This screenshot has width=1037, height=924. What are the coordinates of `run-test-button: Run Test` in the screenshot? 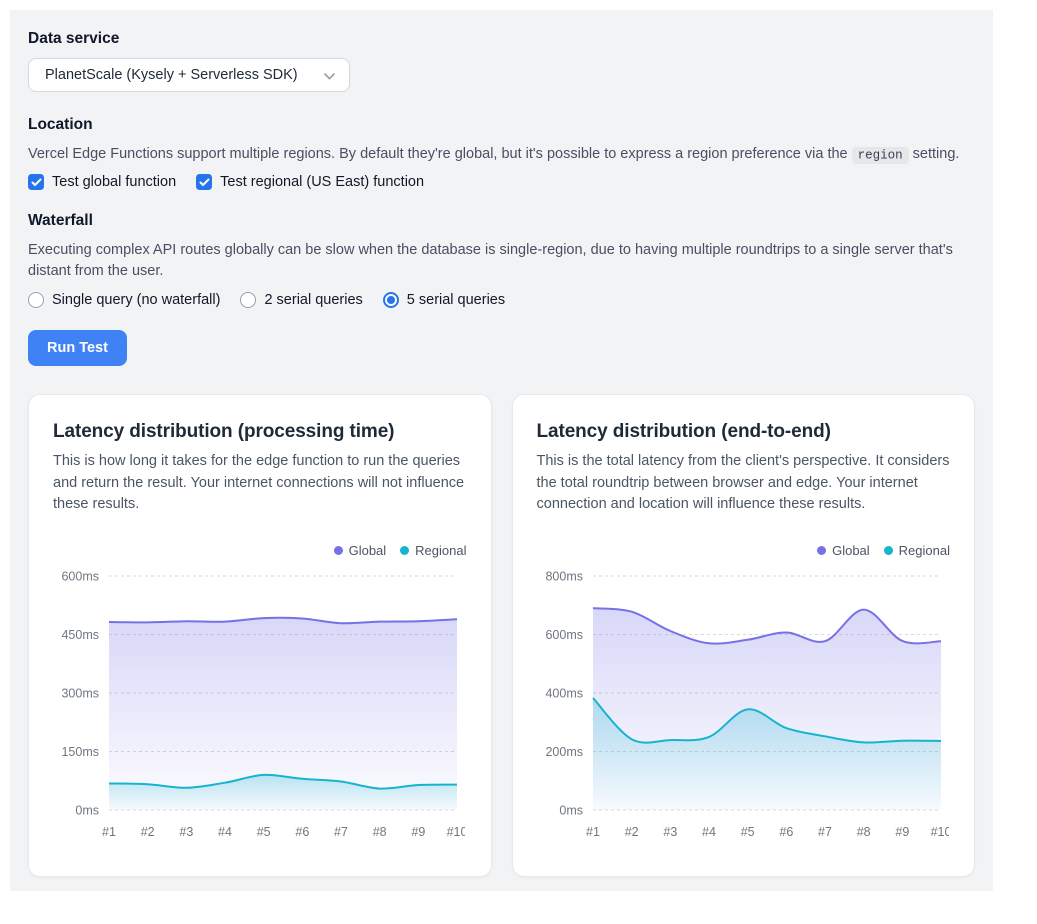 It's located at (77, 348).